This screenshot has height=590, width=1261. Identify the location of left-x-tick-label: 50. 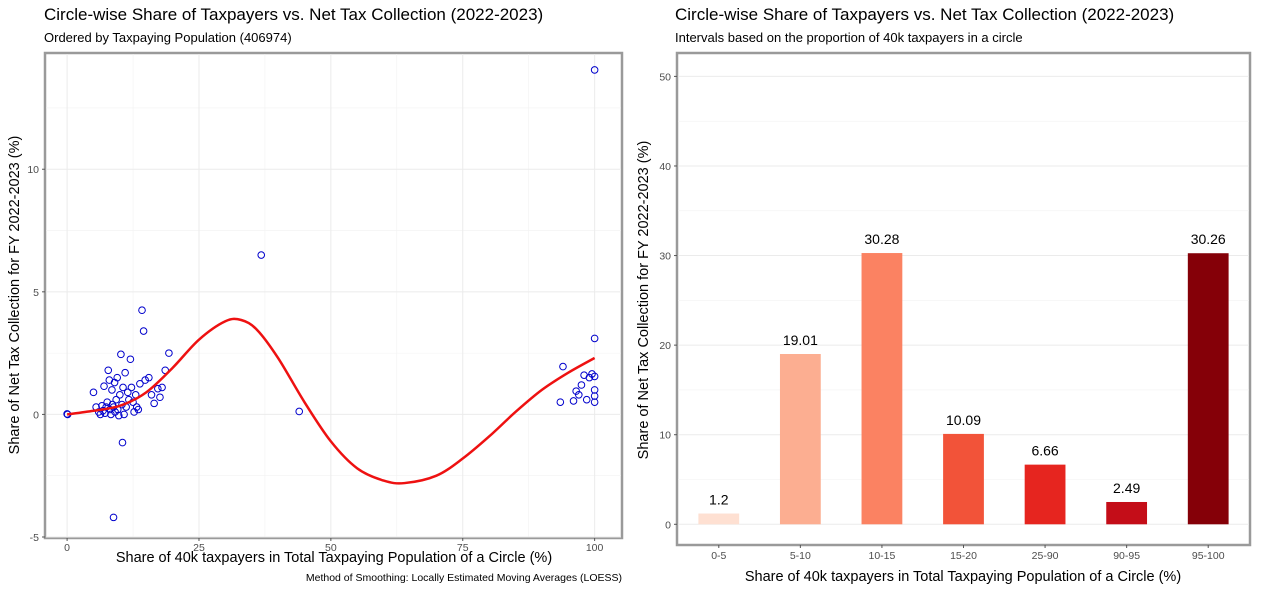
(331, 548).